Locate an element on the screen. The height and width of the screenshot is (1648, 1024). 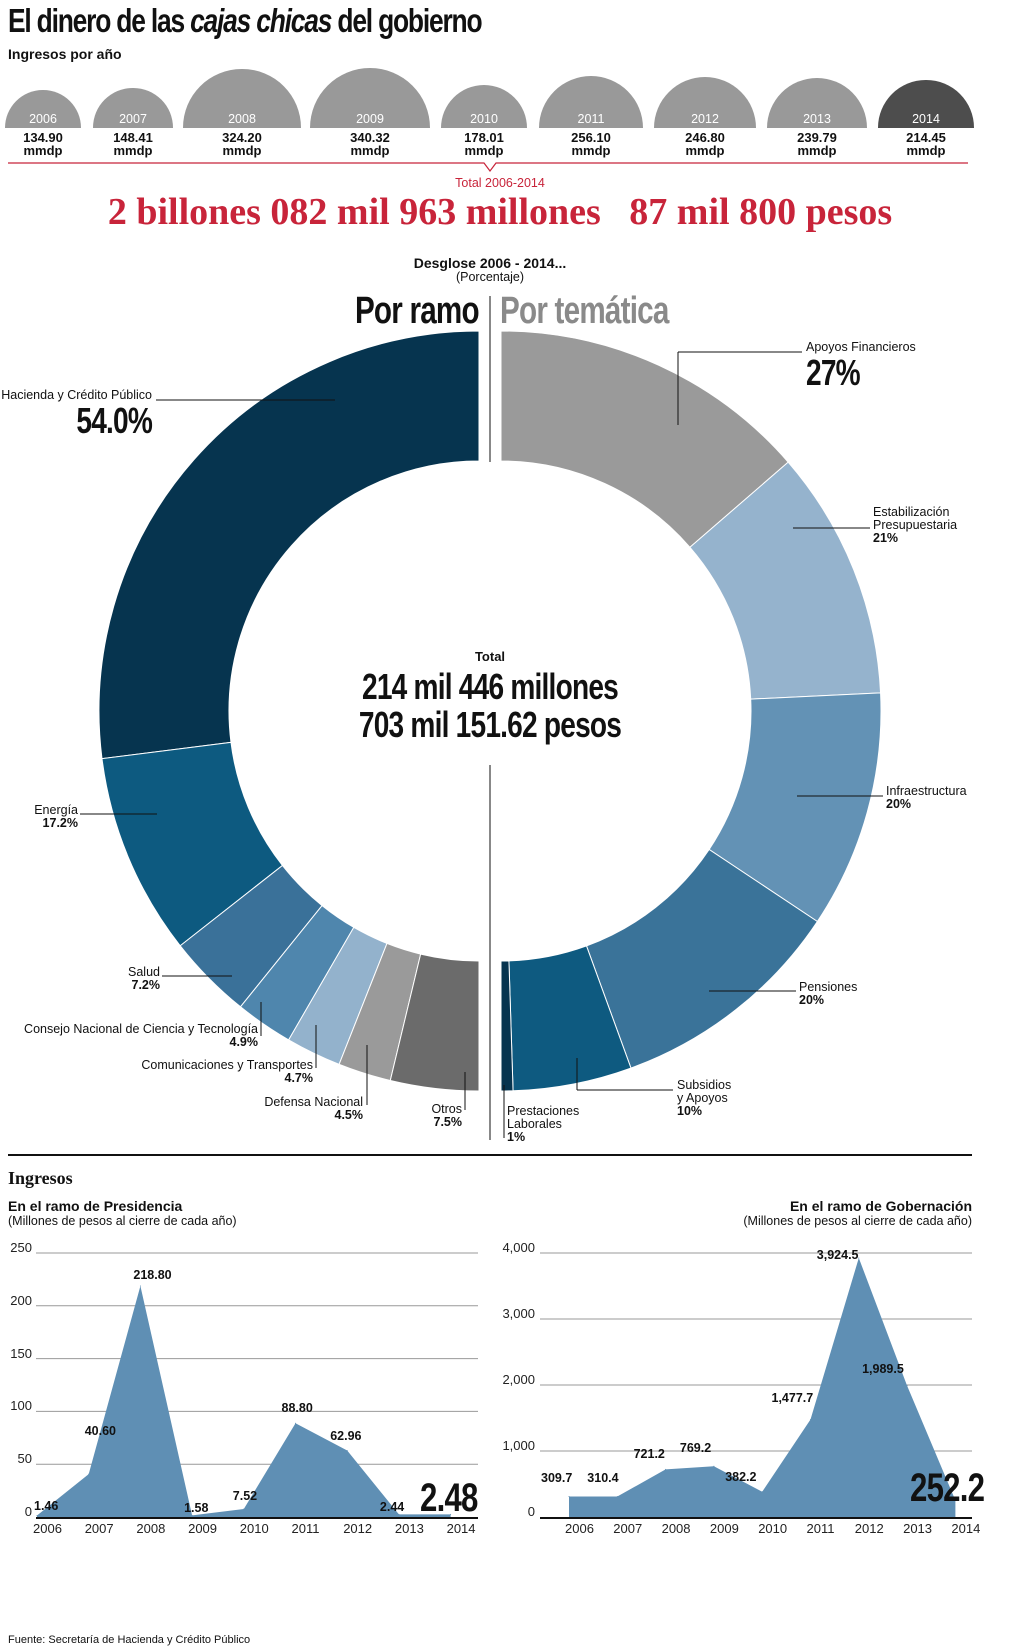
label-value: 7.2% is located at coordinates (146, 985).